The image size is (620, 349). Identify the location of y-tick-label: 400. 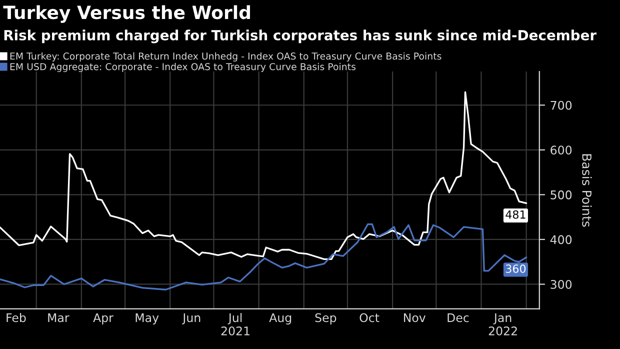
(561, 239).